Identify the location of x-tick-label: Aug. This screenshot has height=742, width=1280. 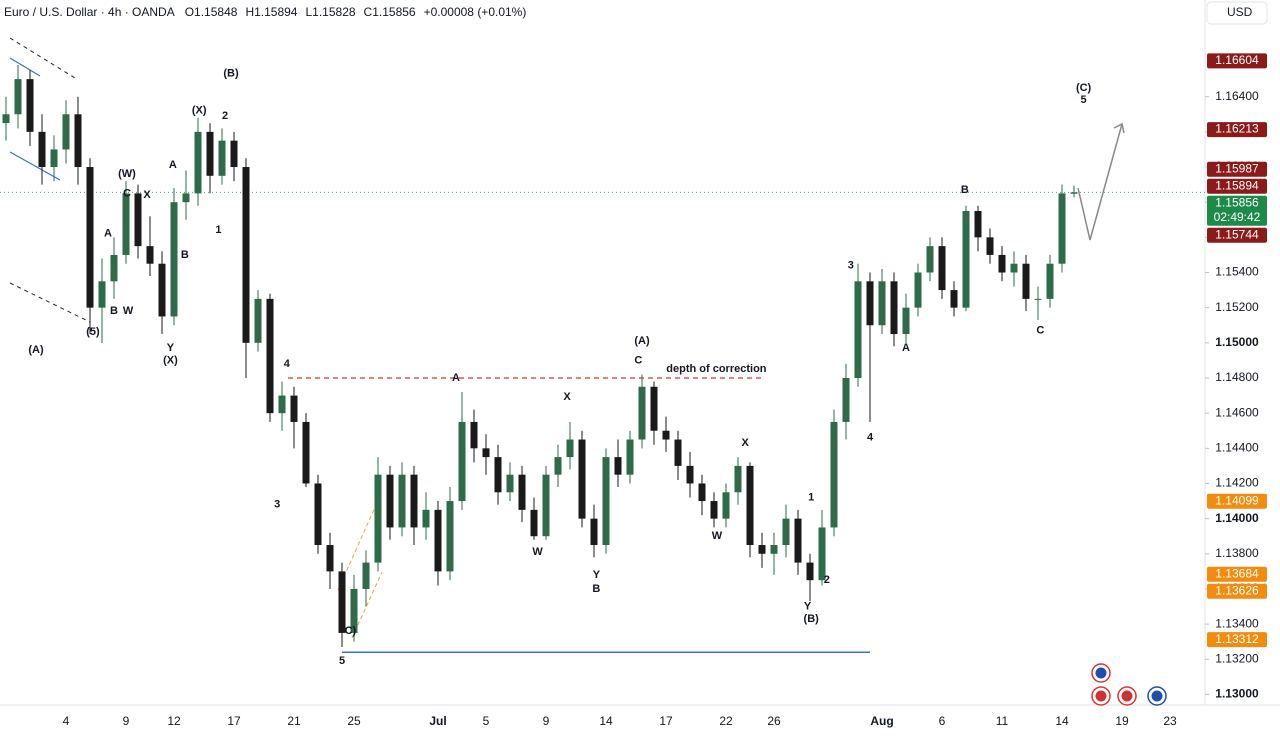
(881, 721).